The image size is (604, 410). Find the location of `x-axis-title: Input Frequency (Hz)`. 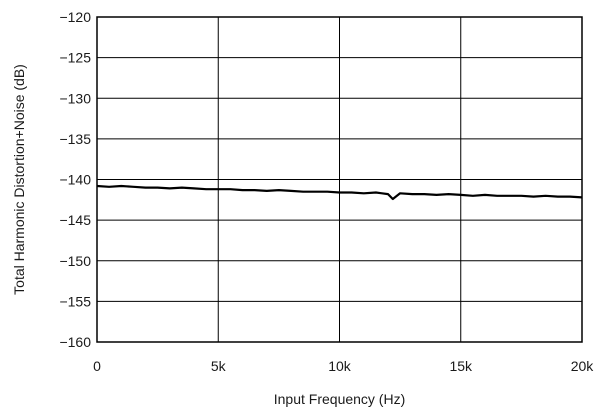

x-axis-title: Input Frequency (Hz) is located at coordinates (340, 399).